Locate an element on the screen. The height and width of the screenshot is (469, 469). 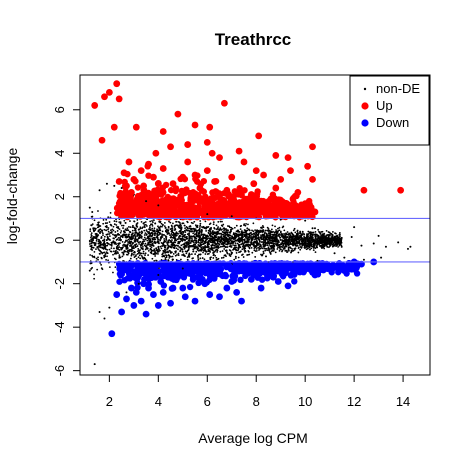
down-point is located at coordinates (128, 273).